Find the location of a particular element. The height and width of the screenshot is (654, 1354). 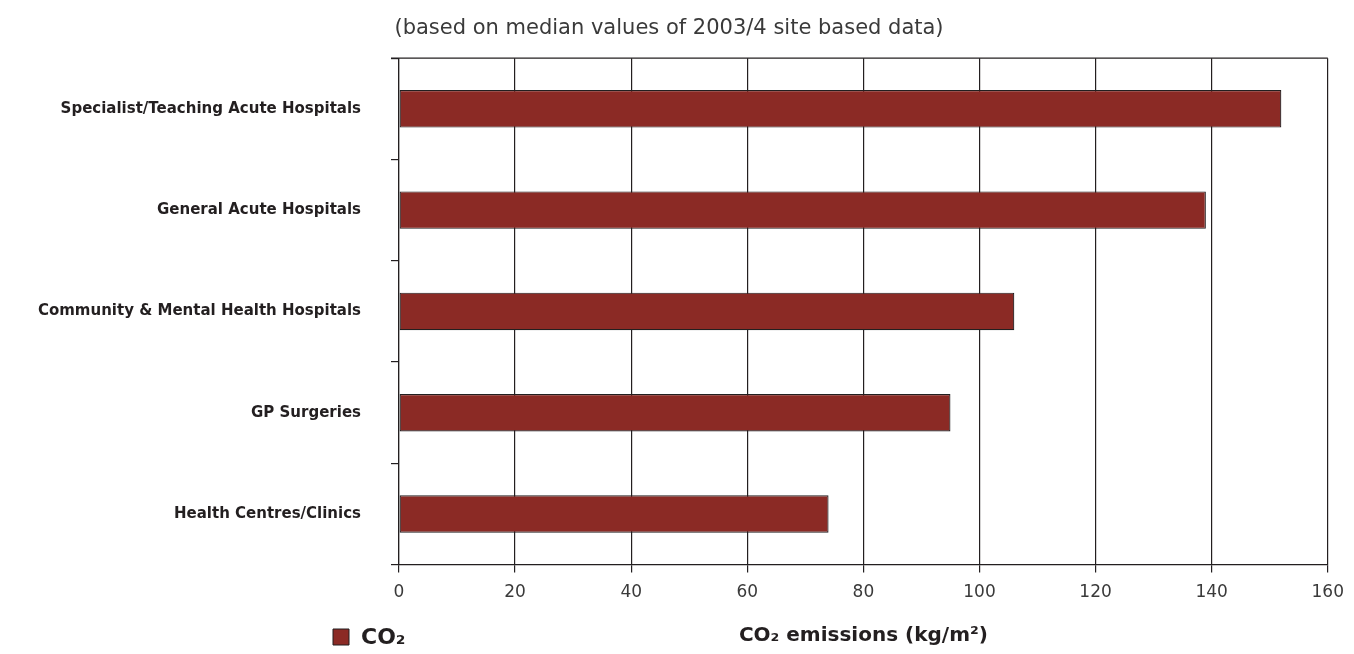

y-tick-label: Community & Mental Health Hospitals is located at coordinates (199, 310).